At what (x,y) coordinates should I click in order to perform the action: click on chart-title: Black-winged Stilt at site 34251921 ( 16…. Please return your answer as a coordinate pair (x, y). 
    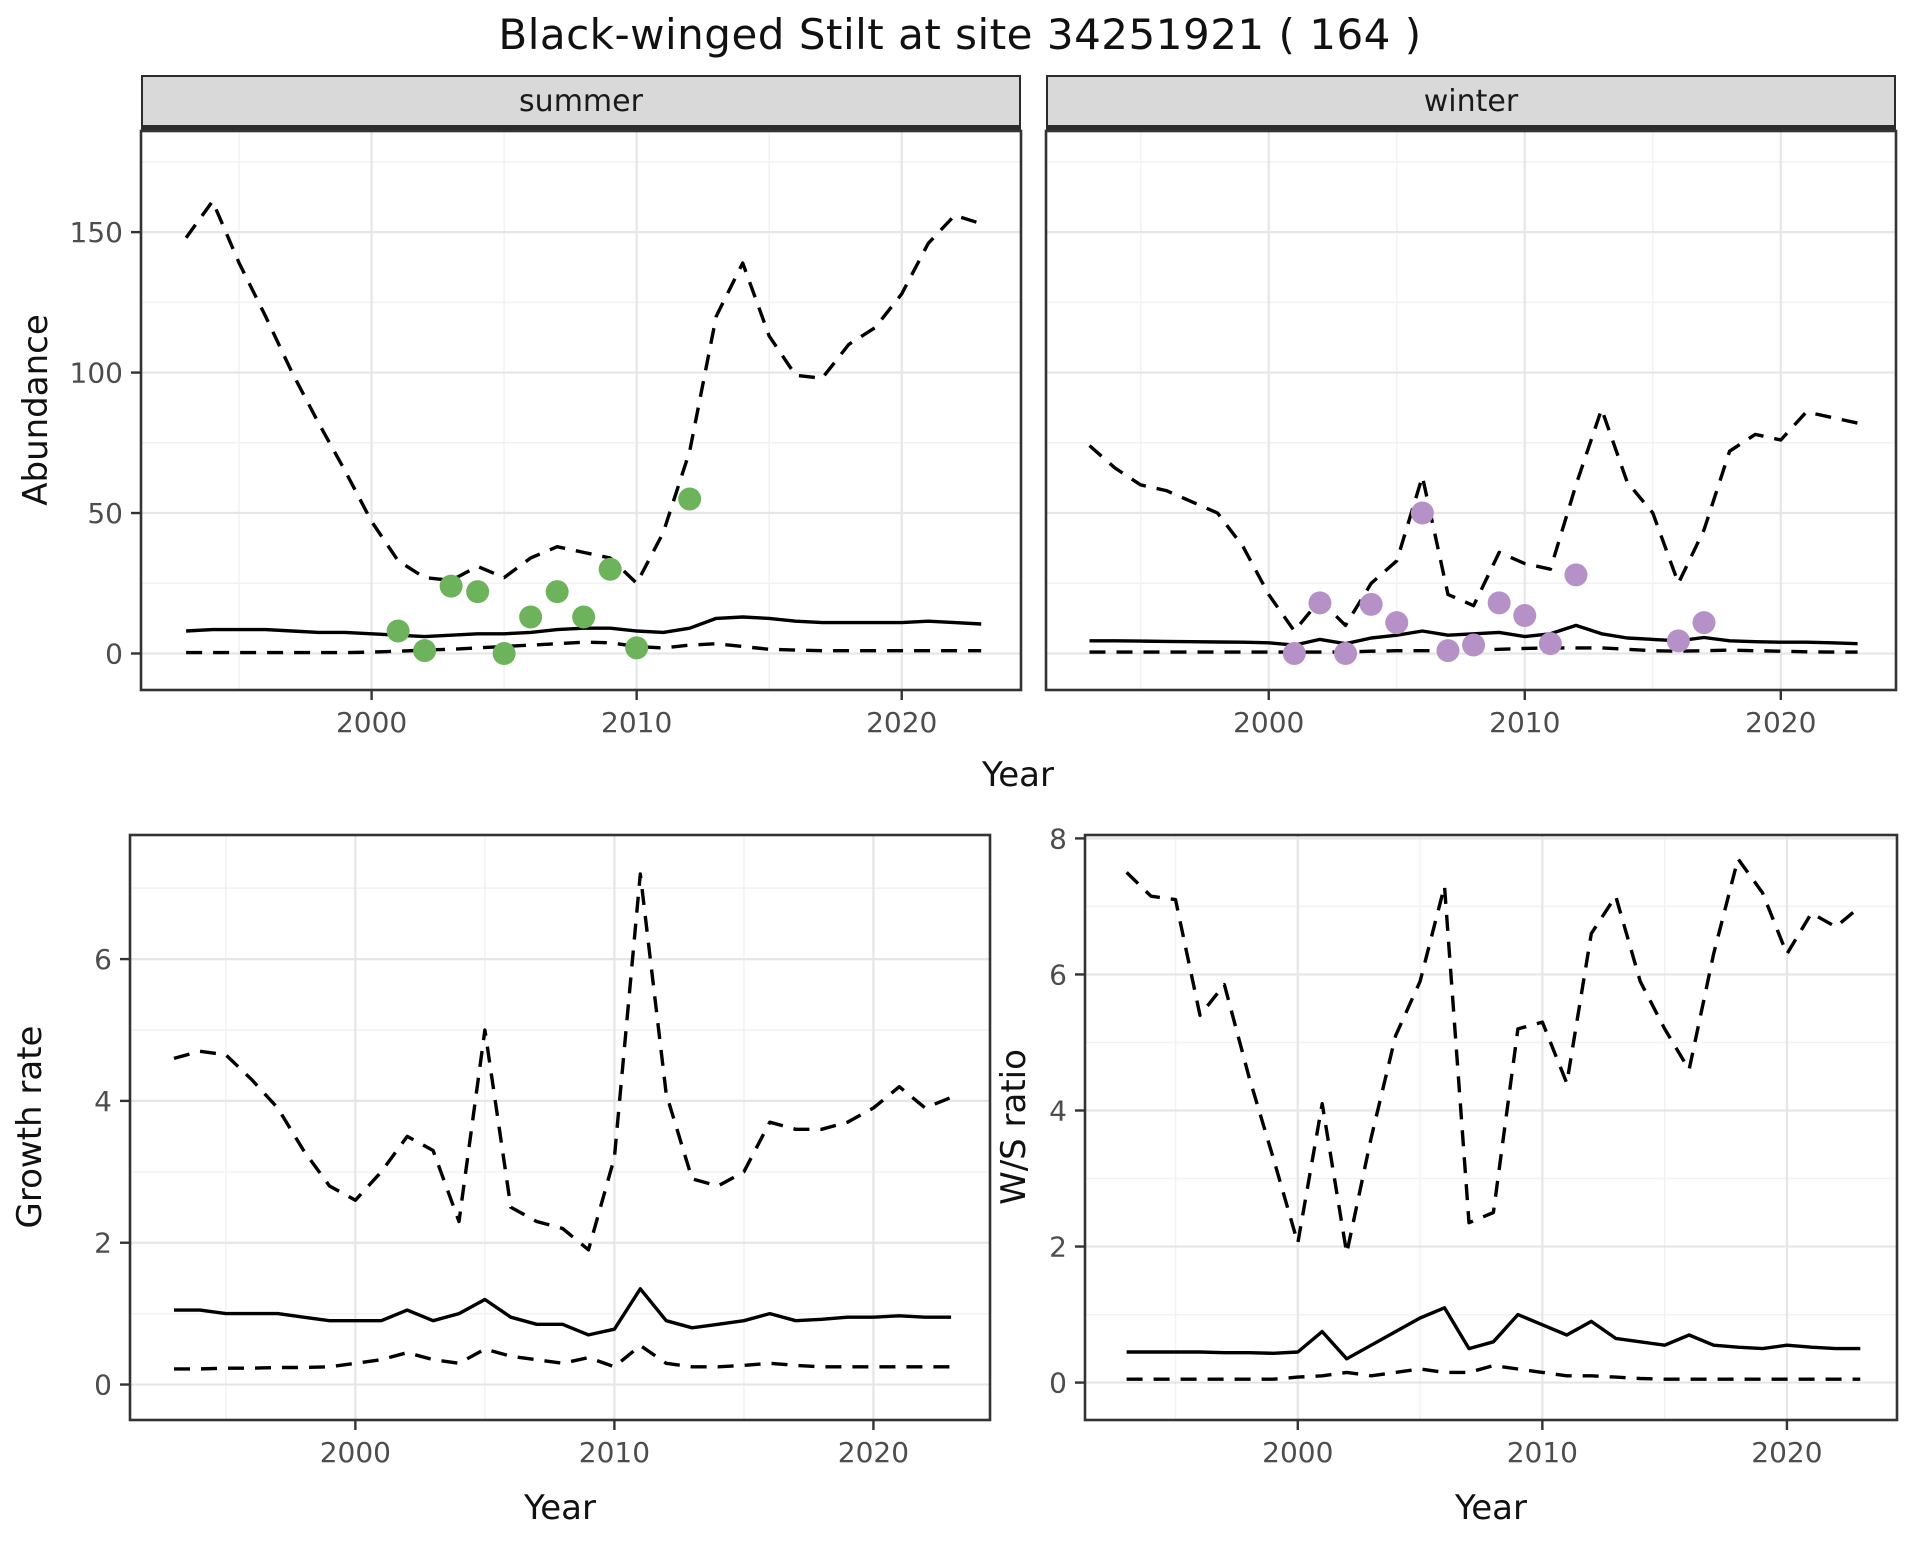
    Looking at the image, I should click on (960, 34).